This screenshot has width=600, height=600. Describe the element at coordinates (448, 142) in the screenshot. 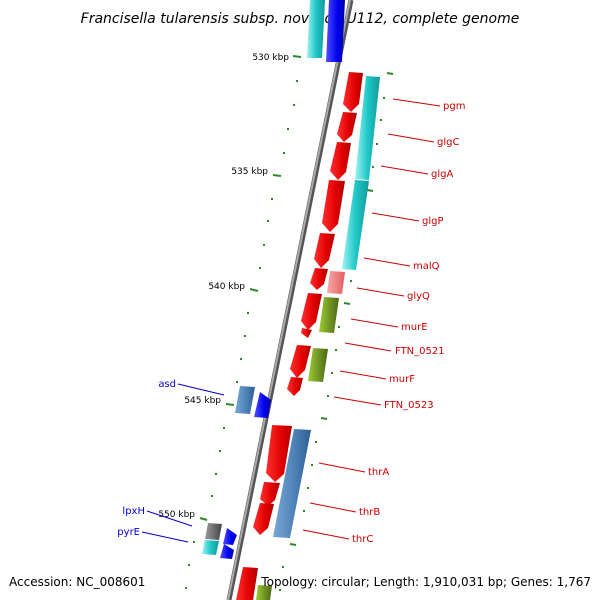

I see `gene-label-glgC: glgC` at that location.